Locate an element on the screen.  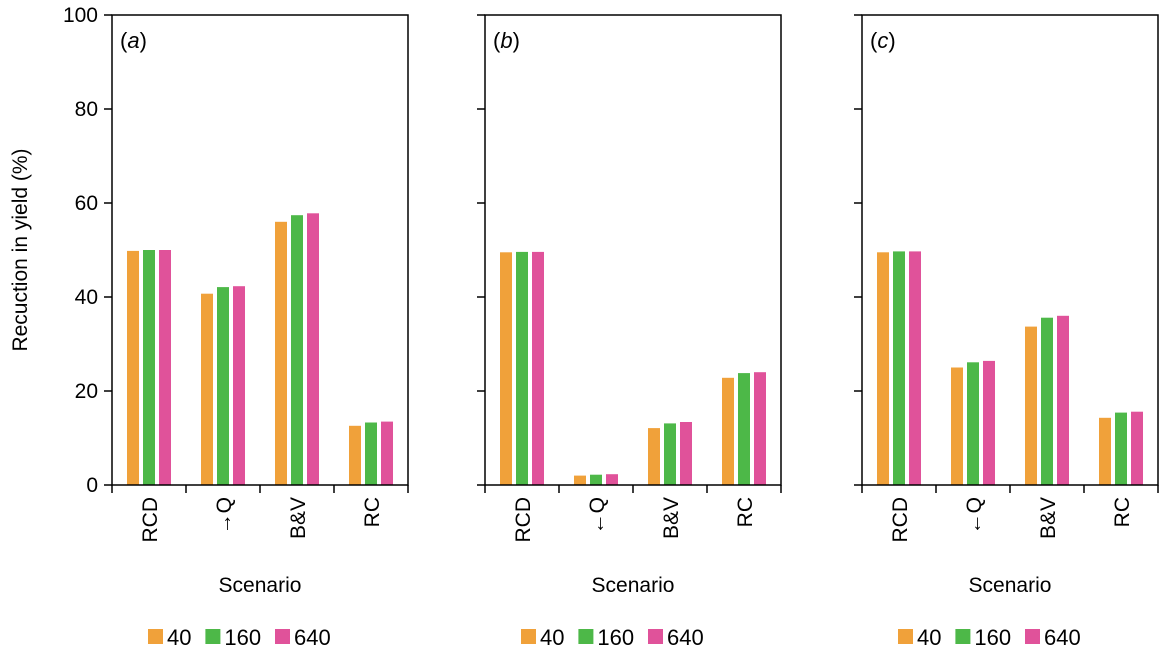
y-tick-label: 0 is located at coordinates (92, 485).